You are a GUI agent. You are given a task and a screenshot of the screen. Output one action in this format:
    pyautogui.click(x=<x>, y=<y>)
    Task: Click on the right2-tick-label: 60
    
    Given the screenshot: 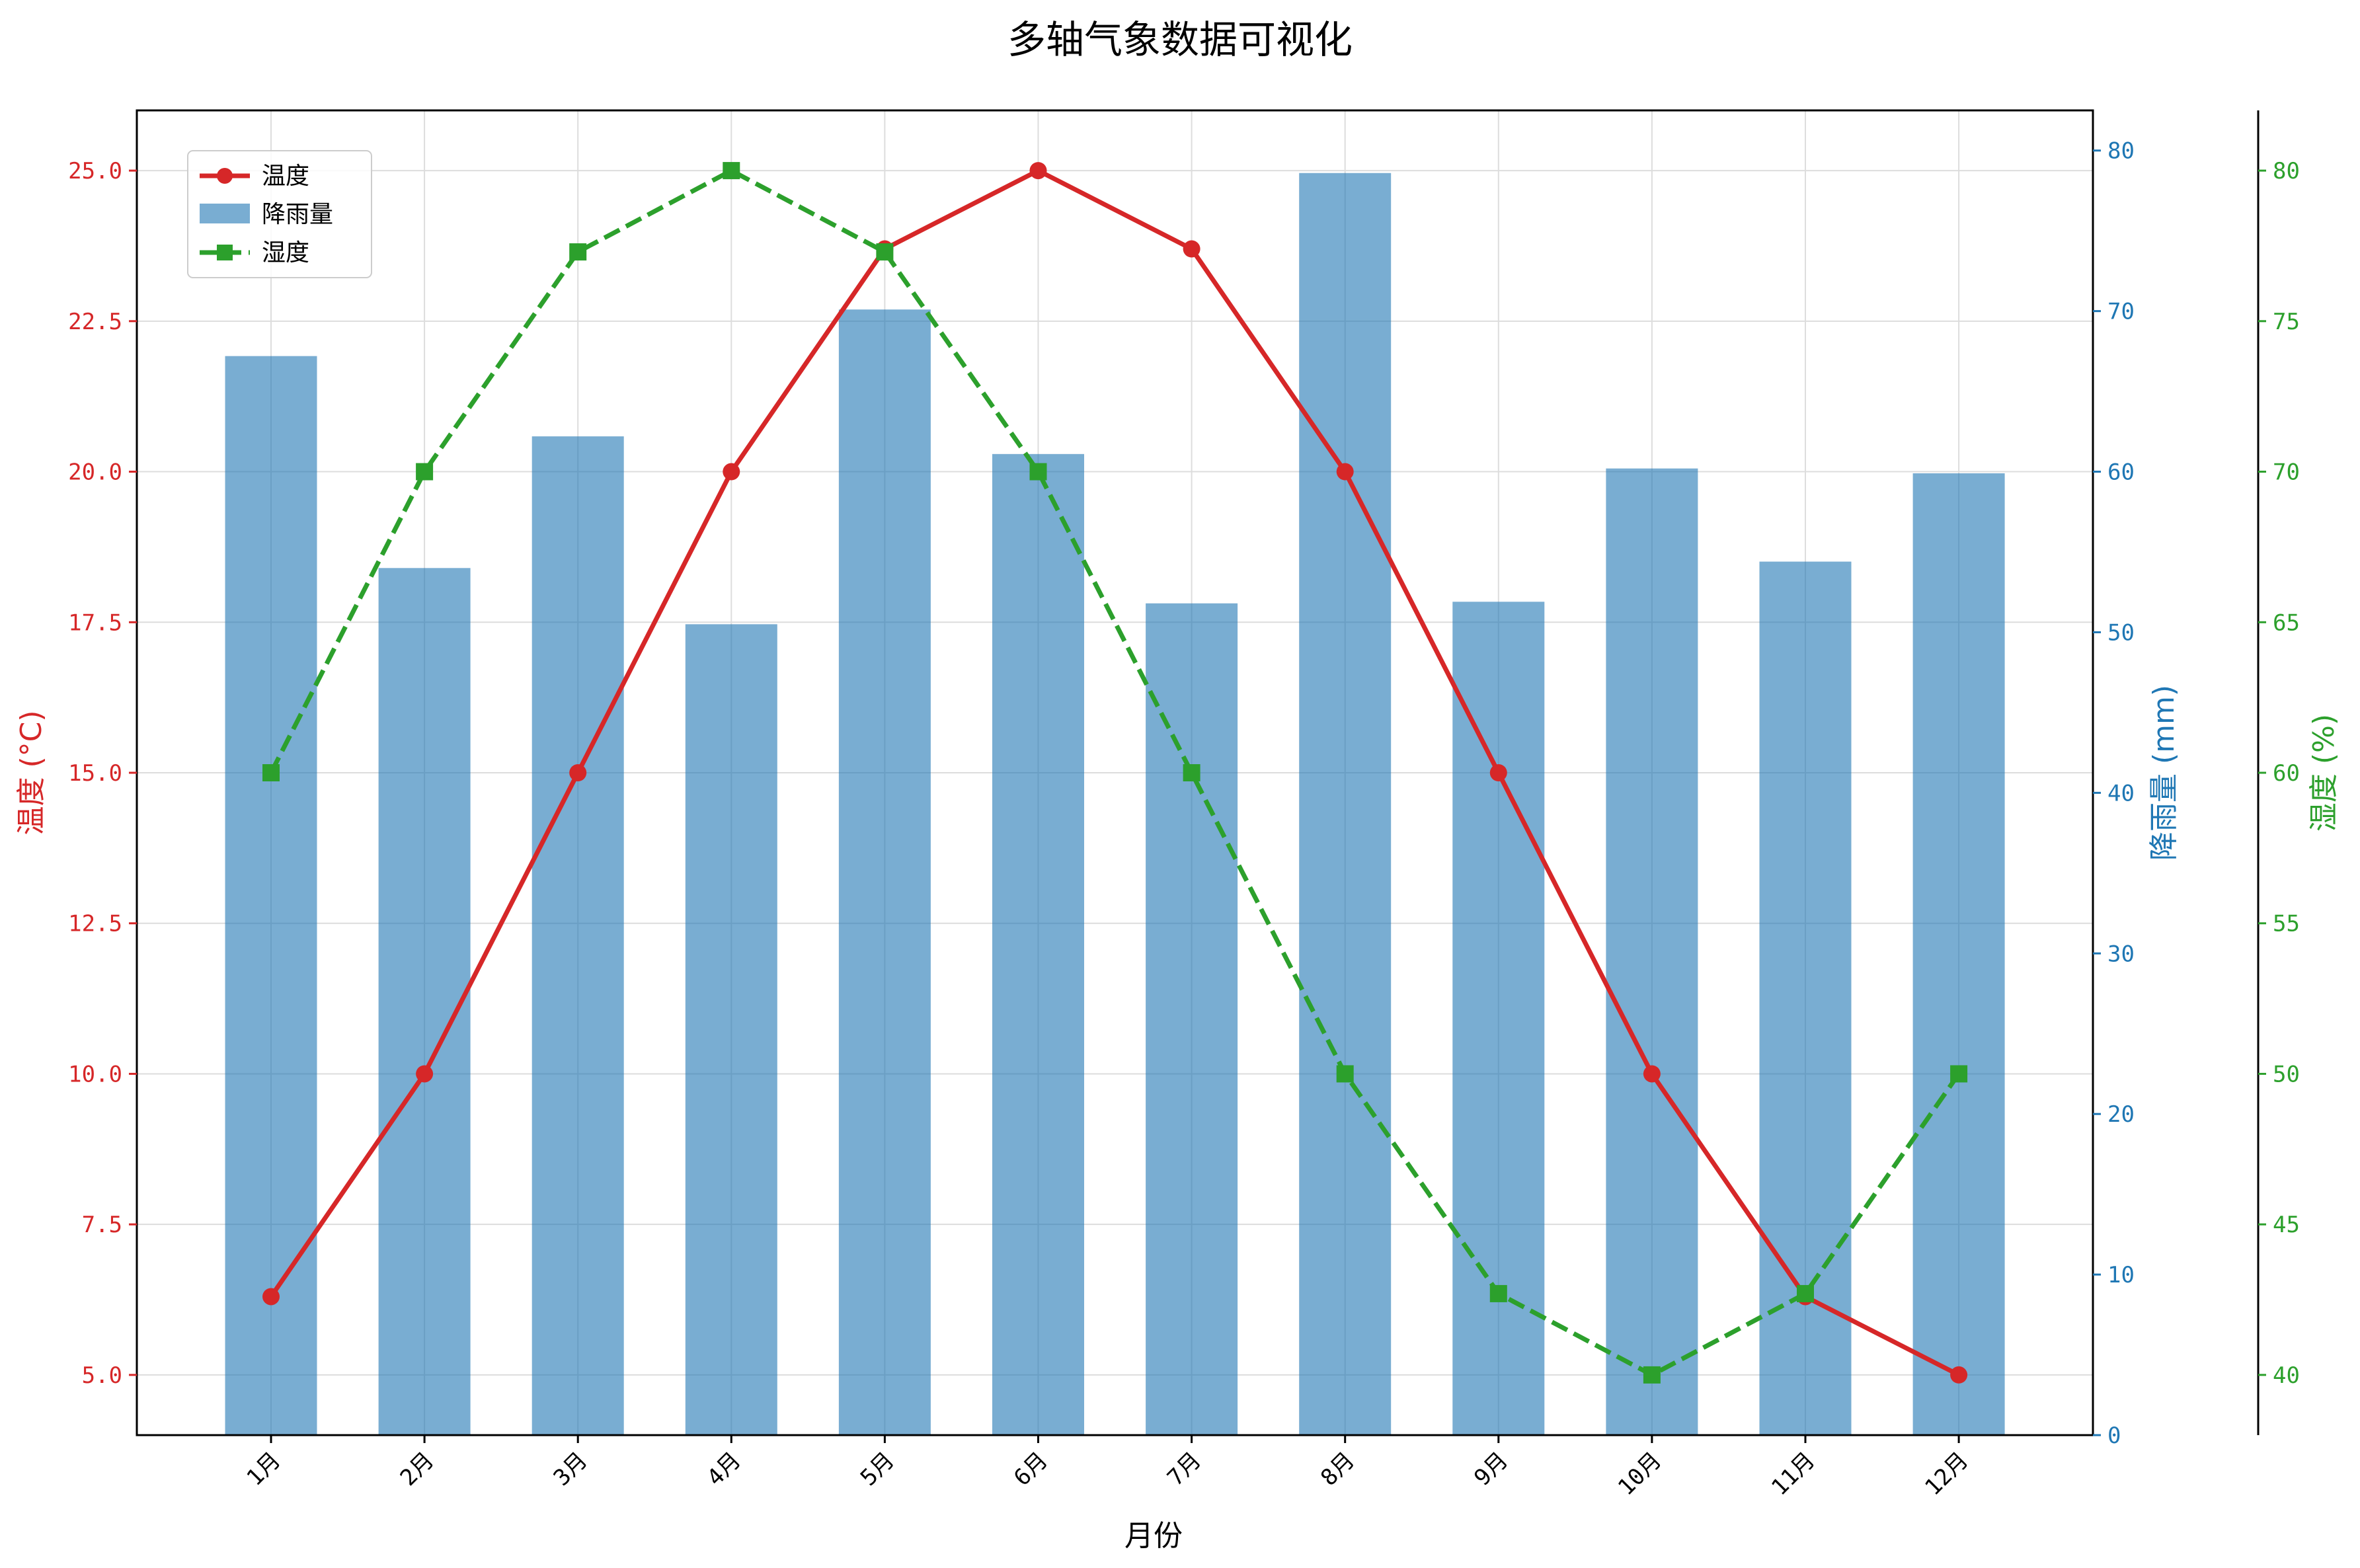 What is the action you would take?
    pyautogui.click(x=2286, y=773)
    